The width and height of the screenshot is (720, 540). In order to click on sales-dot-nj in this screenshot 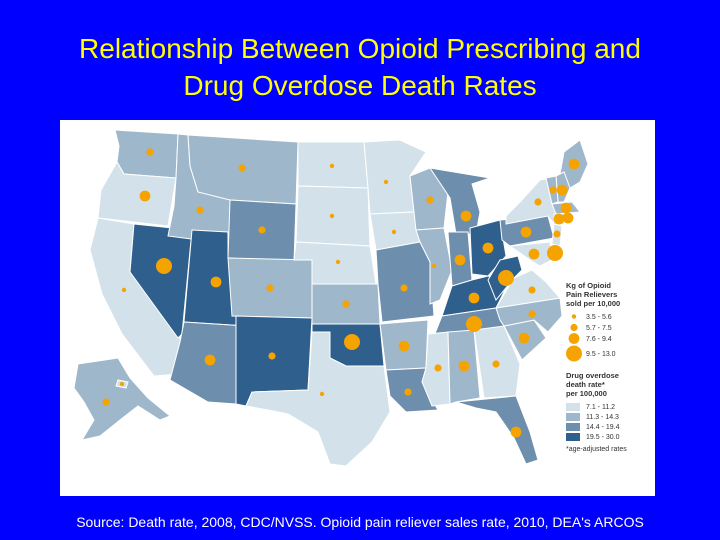, I will do `click(557, 234)`.